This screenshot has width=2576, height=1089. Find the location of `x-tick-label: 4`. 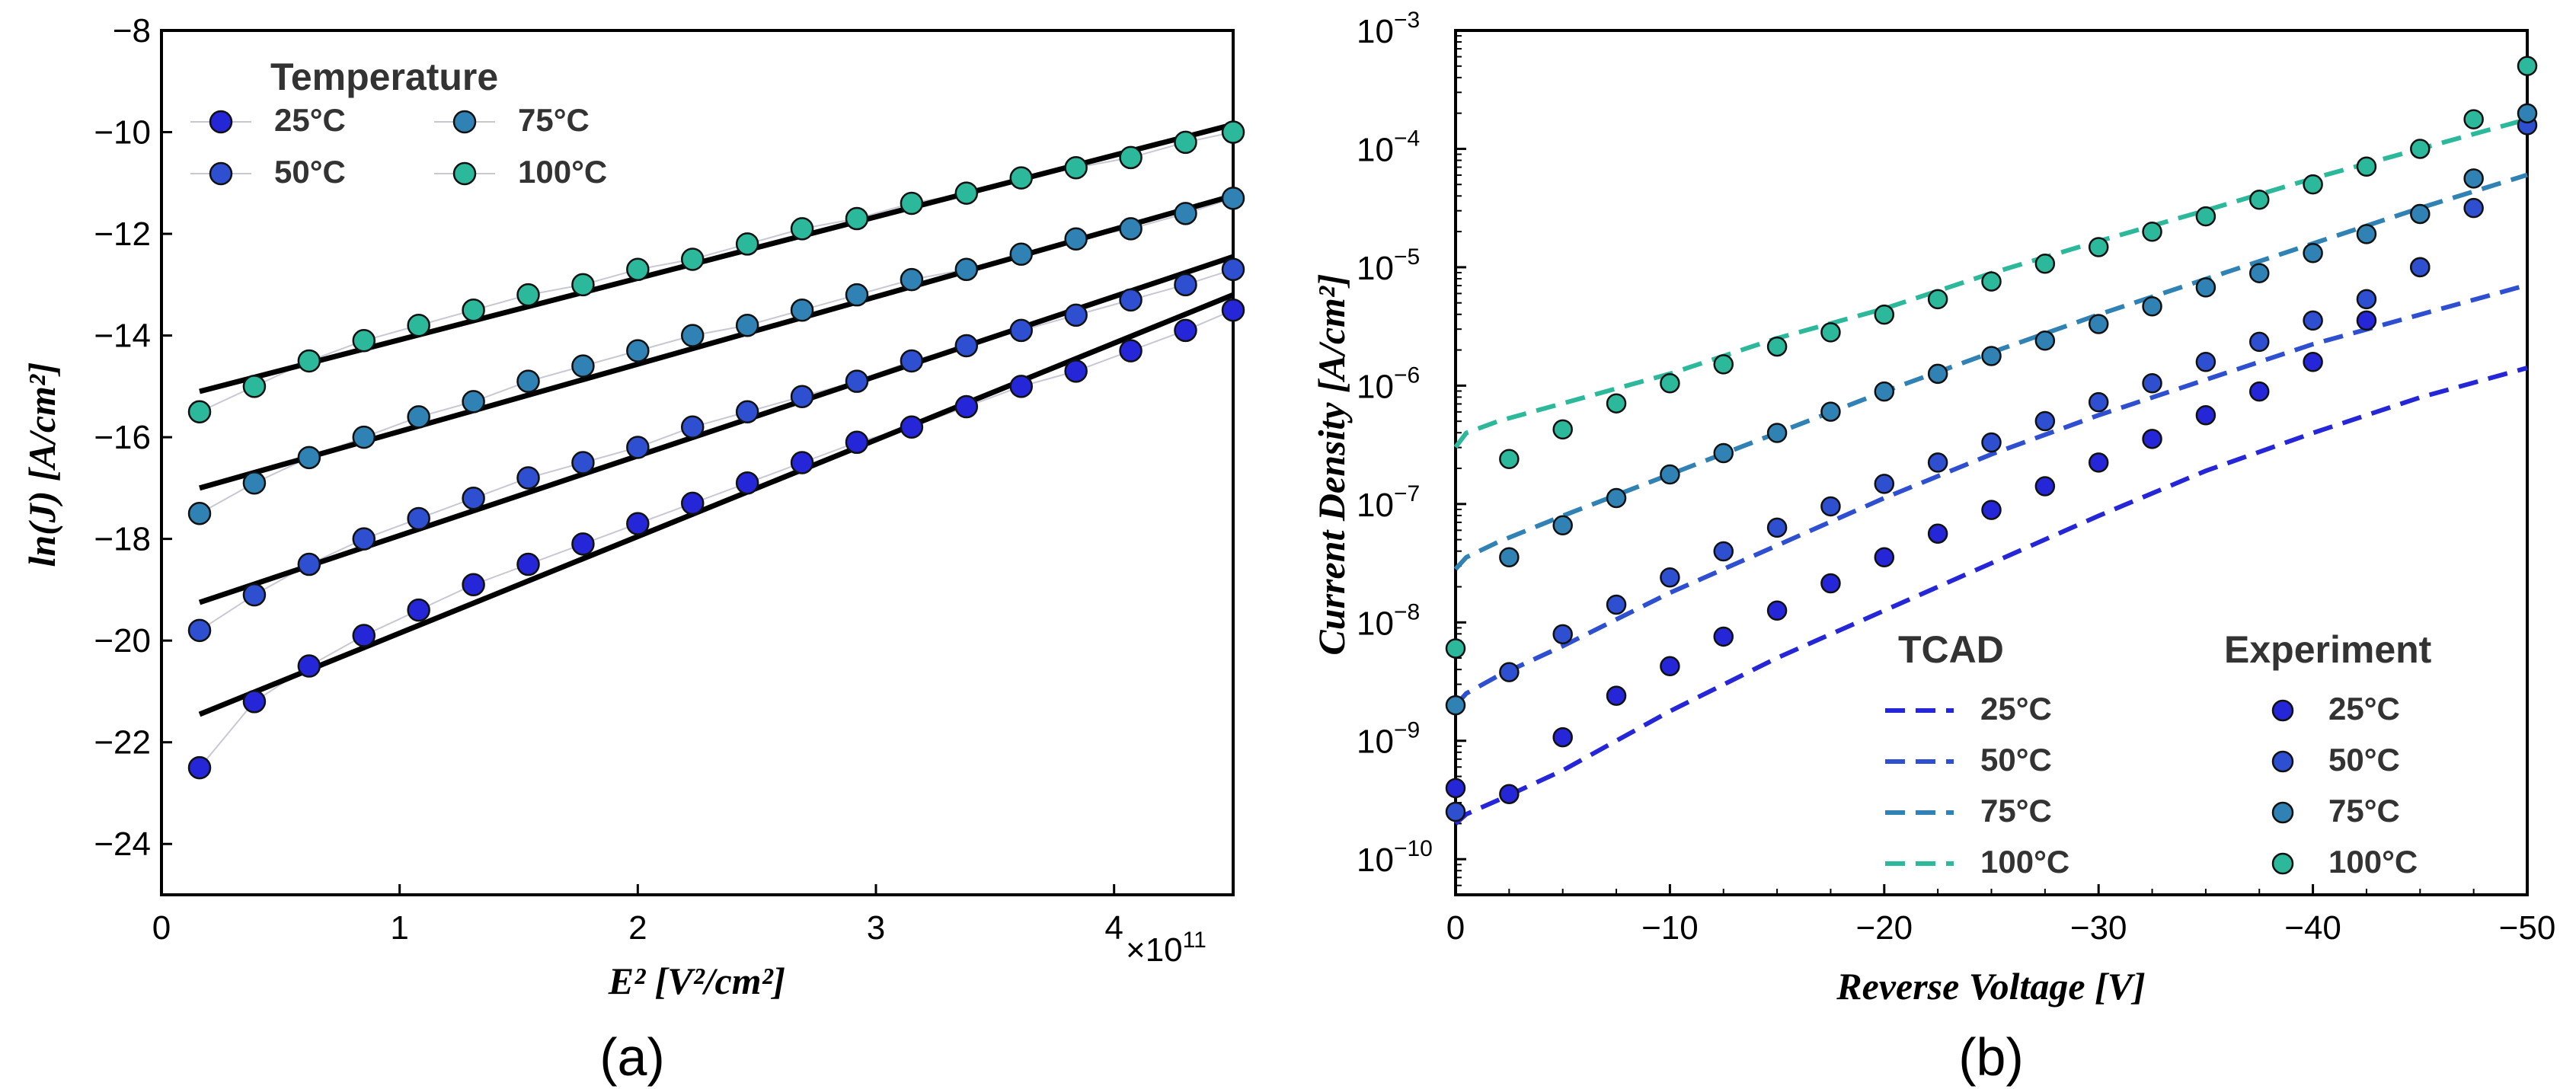

x-tick-label: 4 is located at coordinates (1113, 928).